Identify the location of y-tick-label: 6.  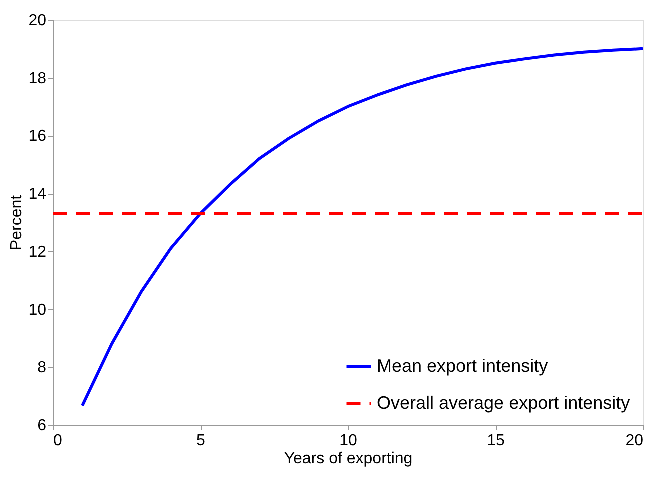
(42, 426).